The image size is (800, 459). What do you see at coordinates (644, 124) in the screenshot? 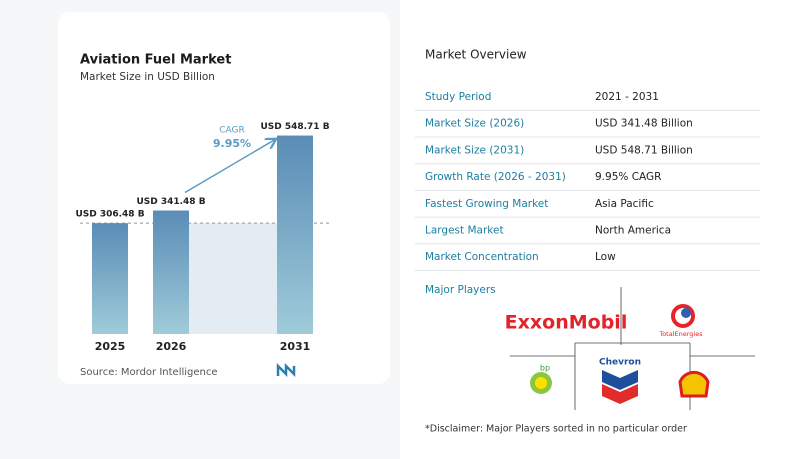
I see `overview-value: USD 341.48 Billion` at bounding box center [644, 124].